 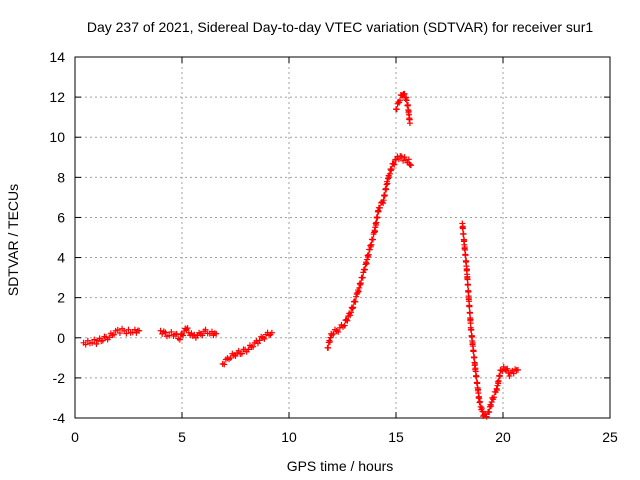 What do you see at coordinates (61, 298) in the screenshot?
I see `y-tick-label: 2` at bounding box center [61, 298].